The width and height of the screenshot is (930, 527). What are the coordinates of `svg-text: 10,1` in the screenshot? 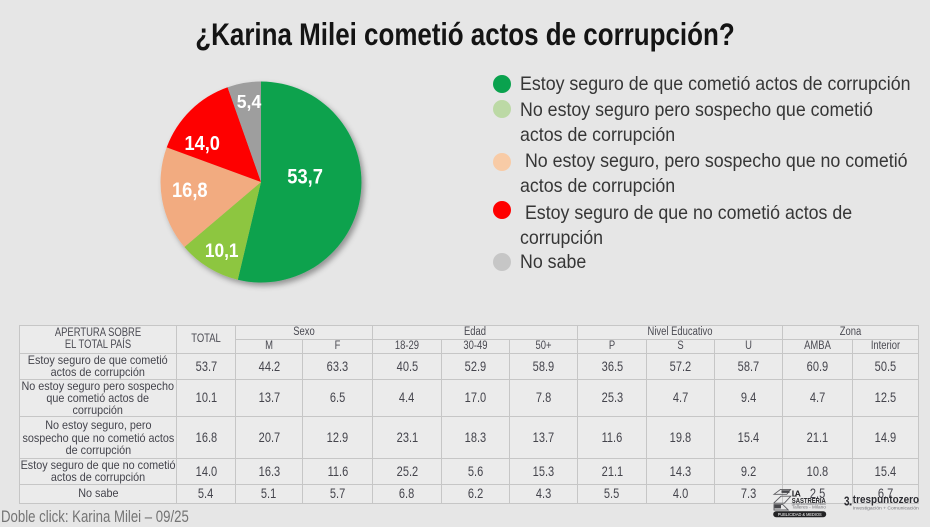 It's located at (222, 251).